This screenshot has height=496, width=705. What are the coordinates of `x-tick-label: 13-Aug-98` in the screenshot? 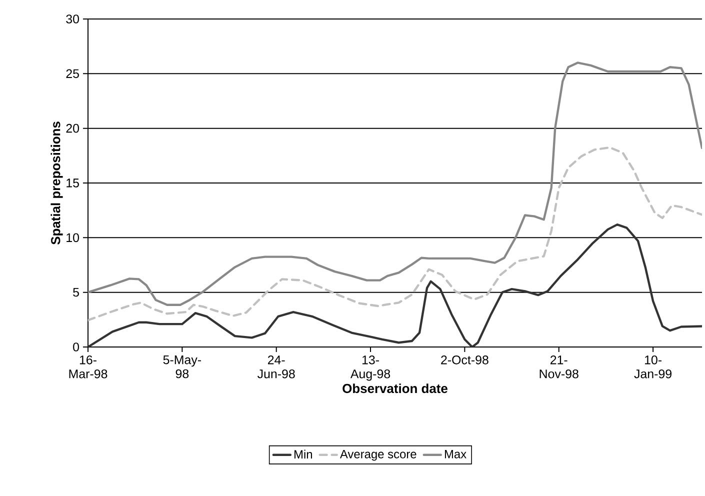 It's located at (370, 368).